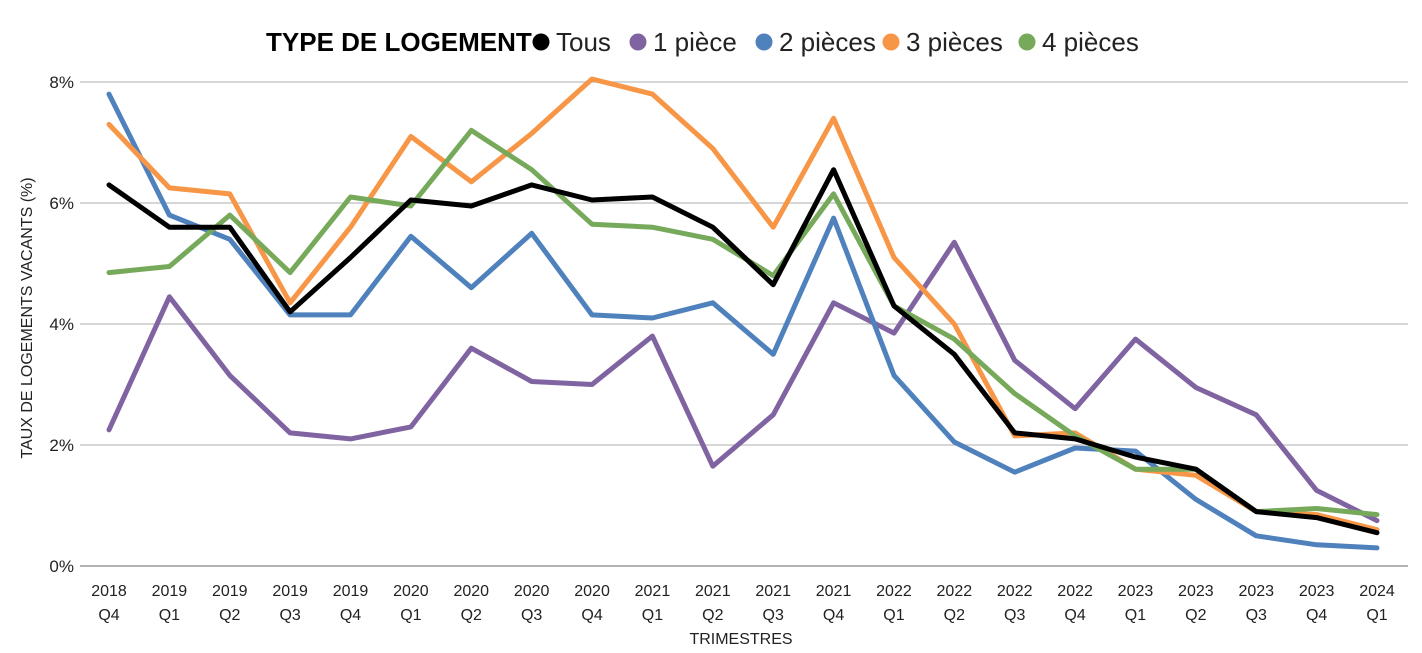  I want to click on legend-marker-3-pi-ces, so click(891, 42).